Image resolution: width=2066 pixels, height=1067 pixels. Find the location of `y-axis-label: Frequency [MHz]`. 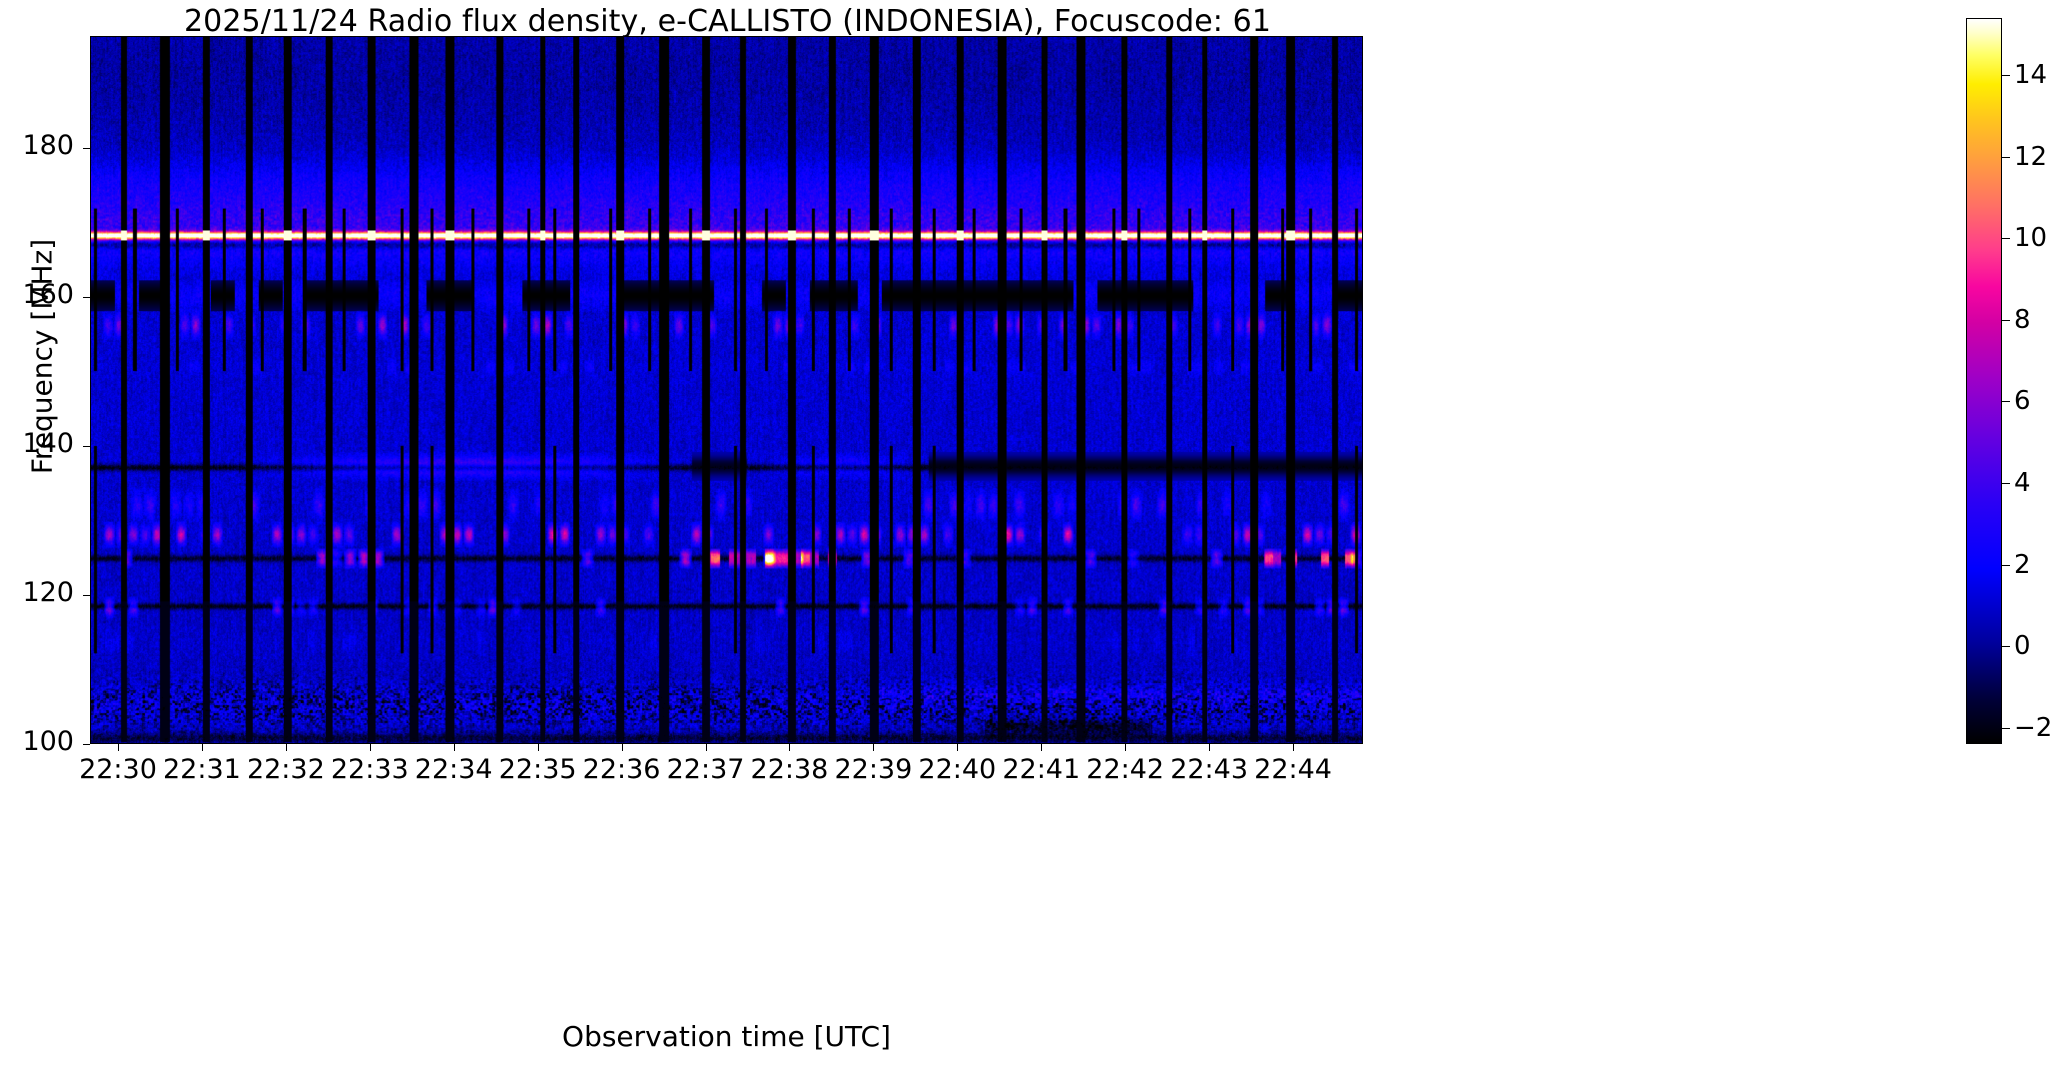

y-axis-label: Frequency [MHz] is located at coordinates (42, 356).